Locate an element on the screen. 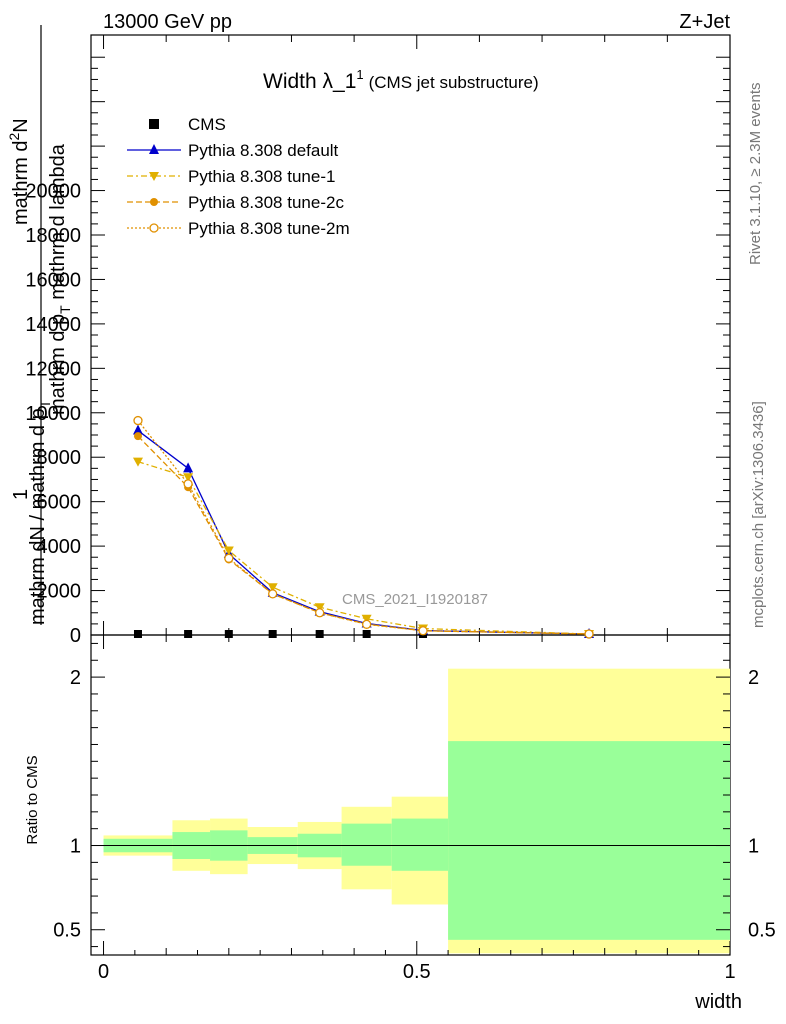 The image size is (786, 1024). y-label-den-a: mathrm d p is located at coordinates (58, 364).